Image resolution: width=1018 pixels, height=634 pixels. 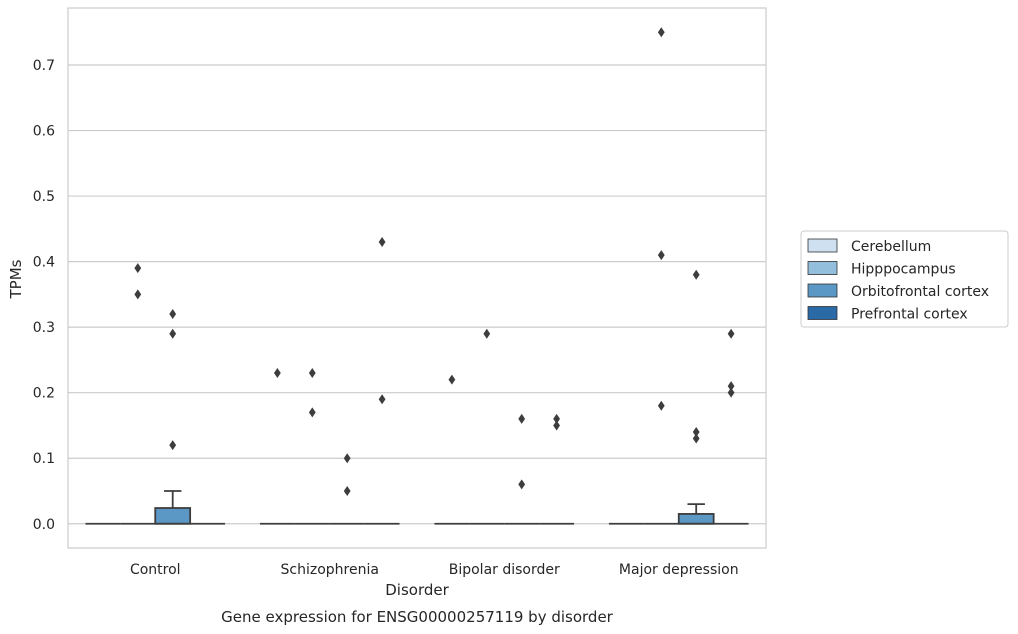 I want to click on x-axis-label: Disorder, so click(x=417, y=590).